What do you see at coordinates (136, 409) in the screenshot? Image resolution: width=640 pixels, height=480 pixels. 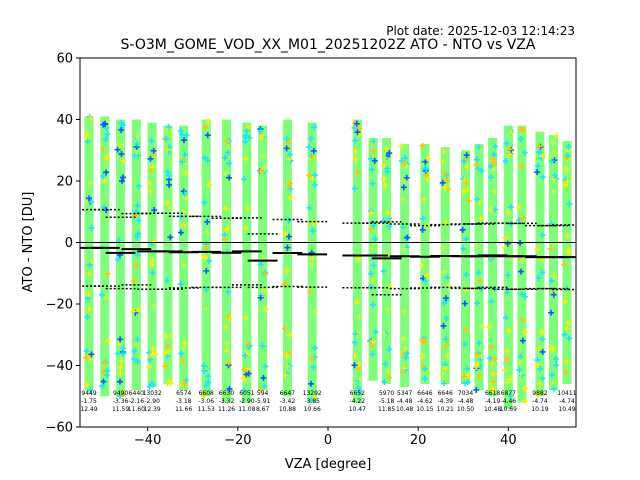 I see `bin-std-label: 11.60` at bounding box center [136, 409].